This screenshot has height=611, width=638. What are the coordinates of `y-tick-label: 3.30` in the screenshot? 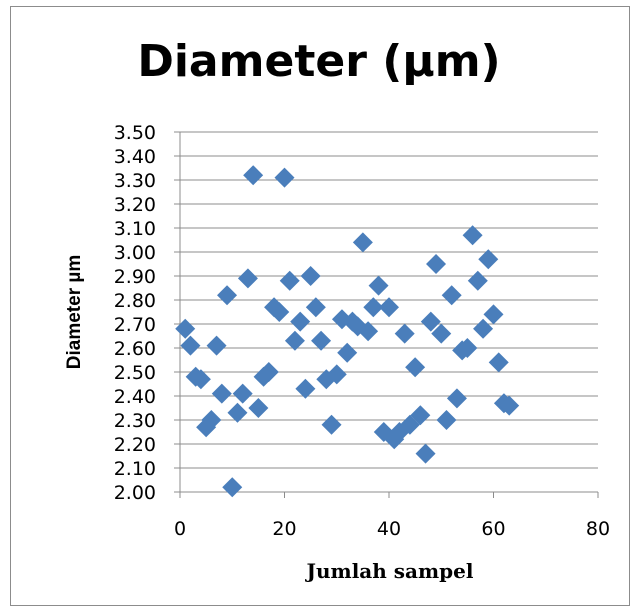 It's located at (135, 181).